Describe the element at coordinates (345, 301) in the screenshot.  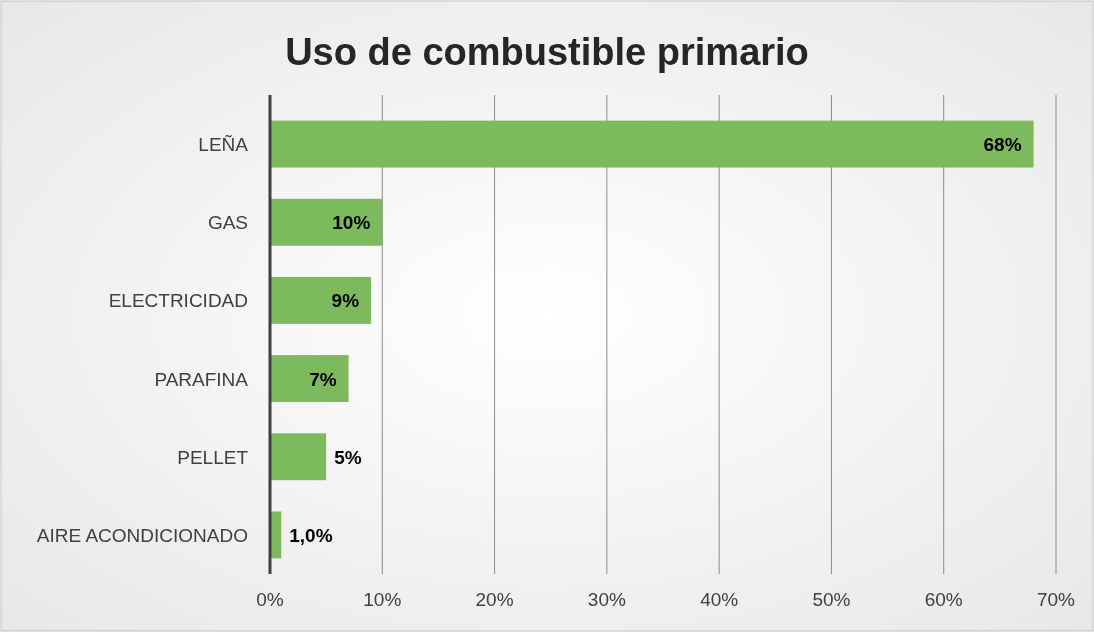
I see `data-label: 9%` at that location.